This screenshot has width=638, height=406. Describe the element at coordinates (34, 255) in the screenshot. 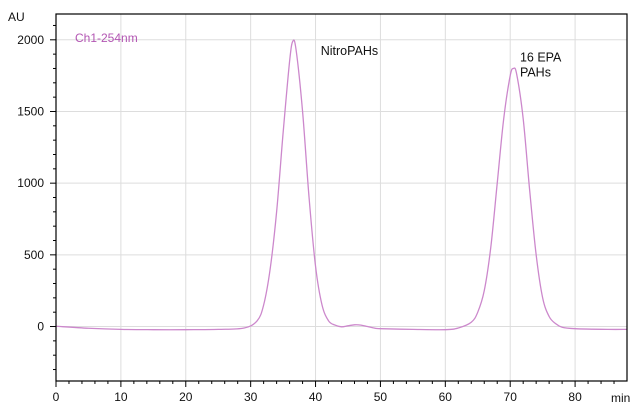

I see `y-tick-label: 500` at that location.